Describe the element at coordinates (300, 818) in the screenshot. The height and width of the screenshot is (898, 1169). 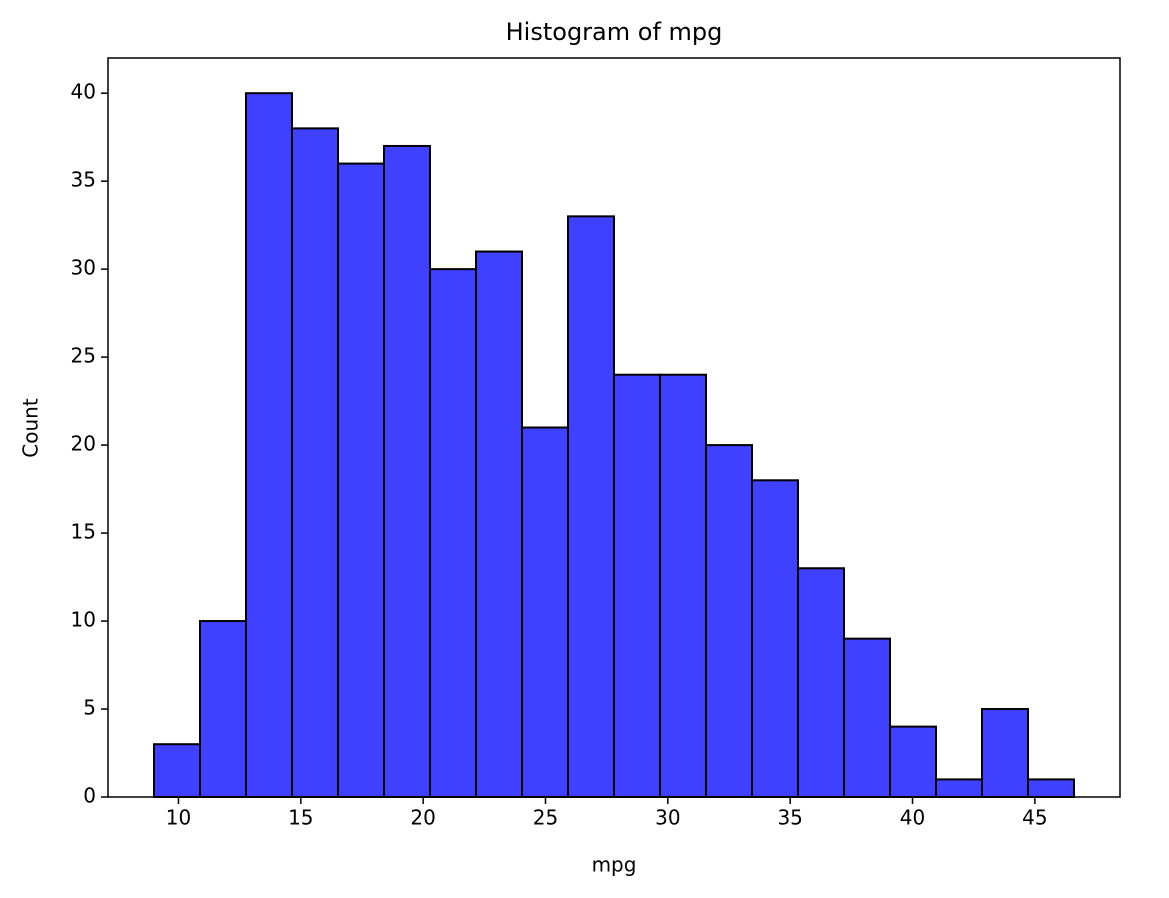
I see `x-tick-label: 15` at that location.